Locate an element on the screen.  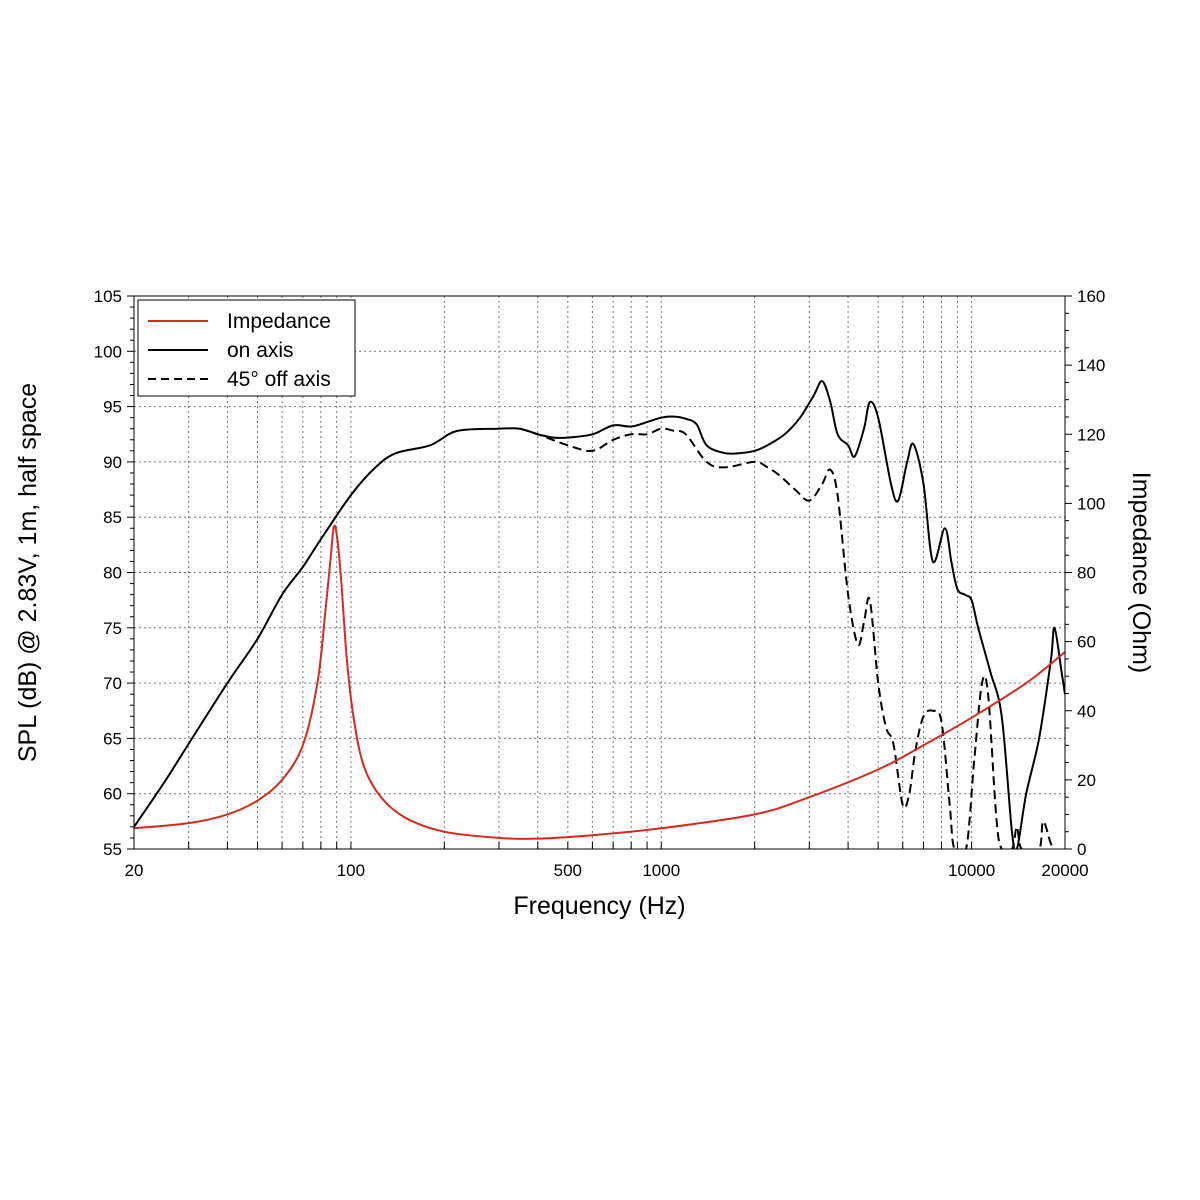
y-tick-label: 85 is located at coordinates (112, 517).